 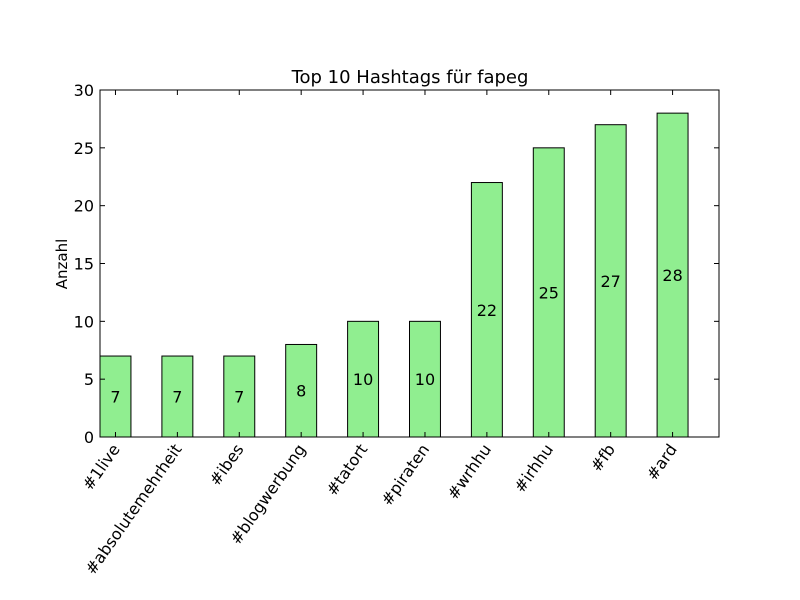 I want to click on y-tick-label: 5, so click(x=89, y=379).